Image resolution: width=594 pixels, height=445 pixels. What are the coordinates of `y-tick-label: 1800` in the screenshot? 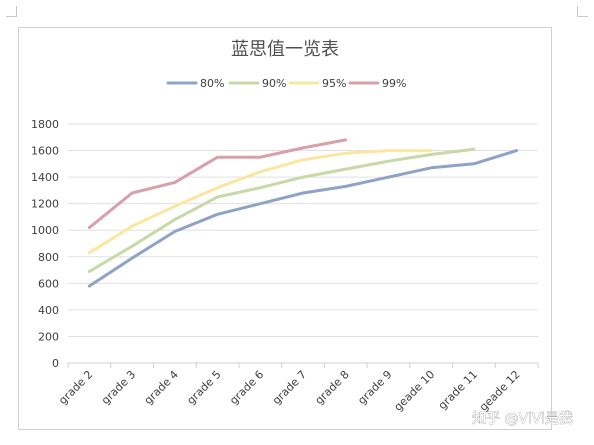 It's located at (45, 124).